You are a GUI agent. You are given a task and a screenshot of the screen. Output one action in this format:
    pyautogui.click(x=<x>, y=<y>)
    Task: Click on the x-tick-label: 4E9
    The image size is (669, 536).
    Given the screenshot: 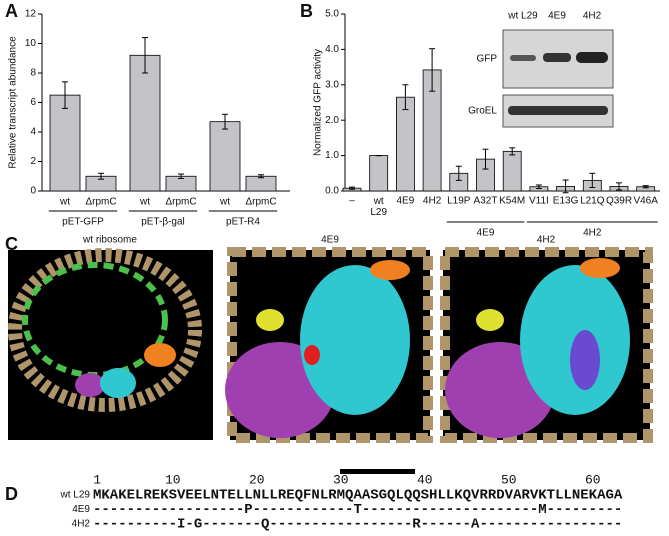 What is the action you would take?
    pyautogui.click(x=406, y=201)
    